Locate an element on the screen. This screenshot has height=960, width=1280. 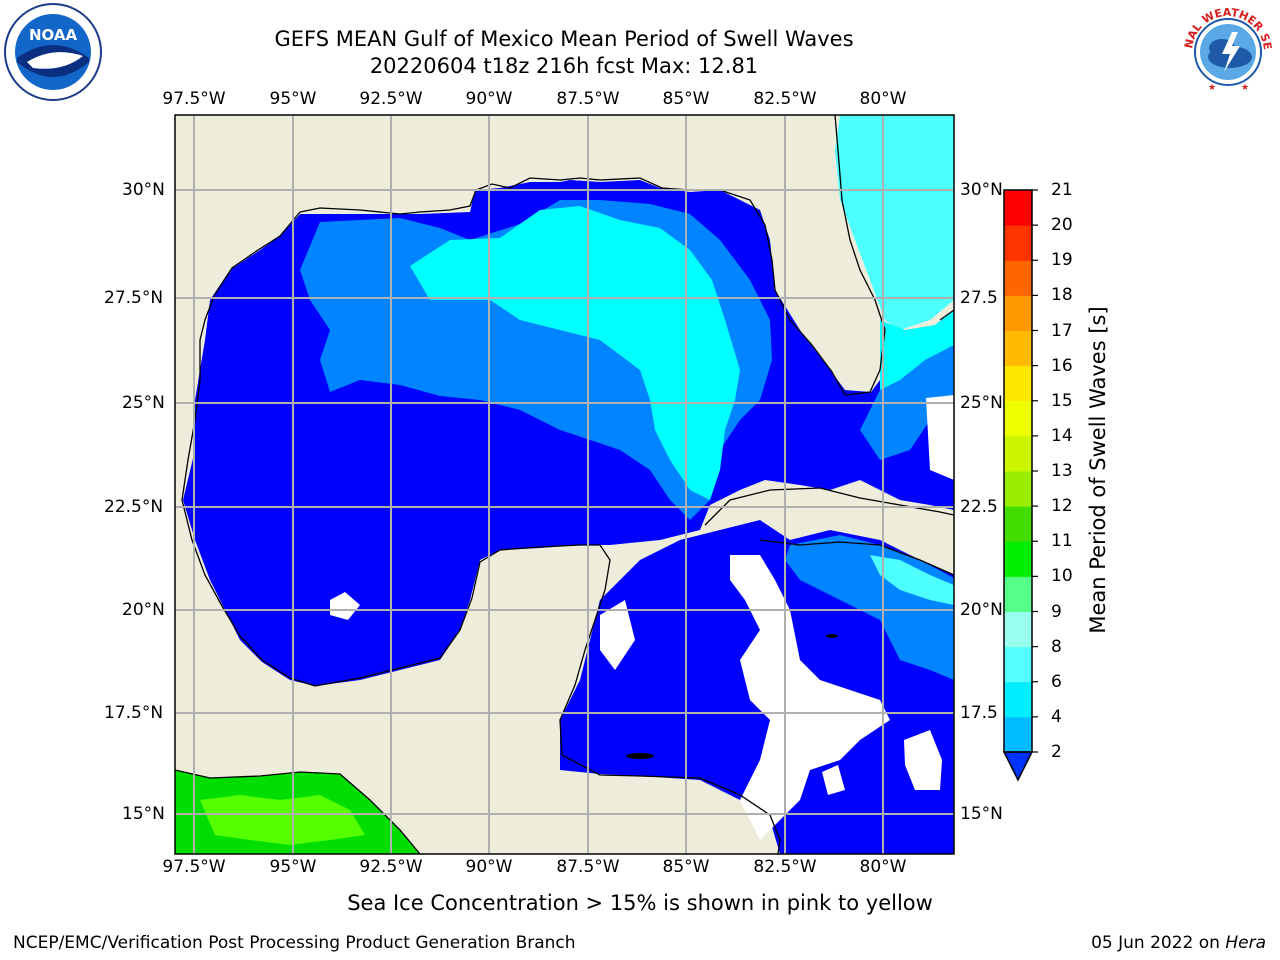
lat-label-left: 30°N is located at coordinates (143, 190).